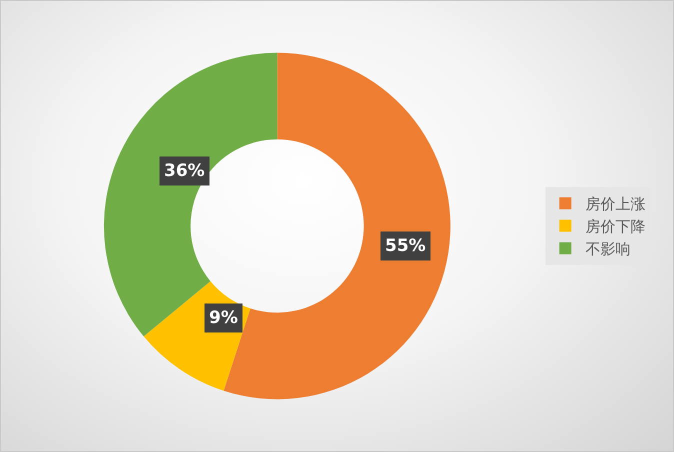 Image resolution: width=674 pixels, height=452 pixels. What do you see at coordinates (615, 227) in the screenshot?
I see `legend-label: 房价下降` at bounding box center [615, 227].